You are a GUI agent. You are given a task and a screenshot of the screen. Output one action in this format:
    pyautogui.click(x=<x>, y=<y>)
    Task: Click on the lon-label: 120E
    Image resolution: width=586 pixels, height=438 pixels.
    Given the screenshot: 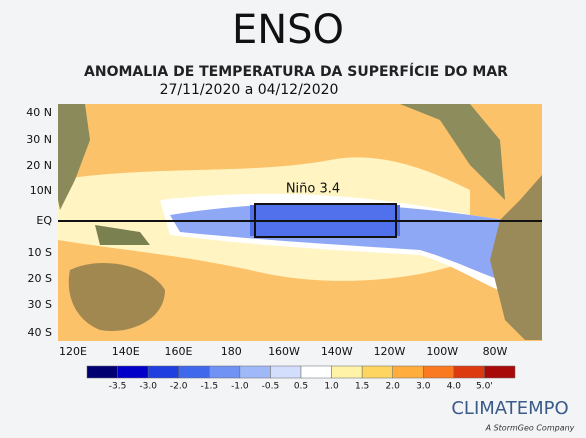 What is the action you would take?
    pyautogui.click(x=73, y=351)
    